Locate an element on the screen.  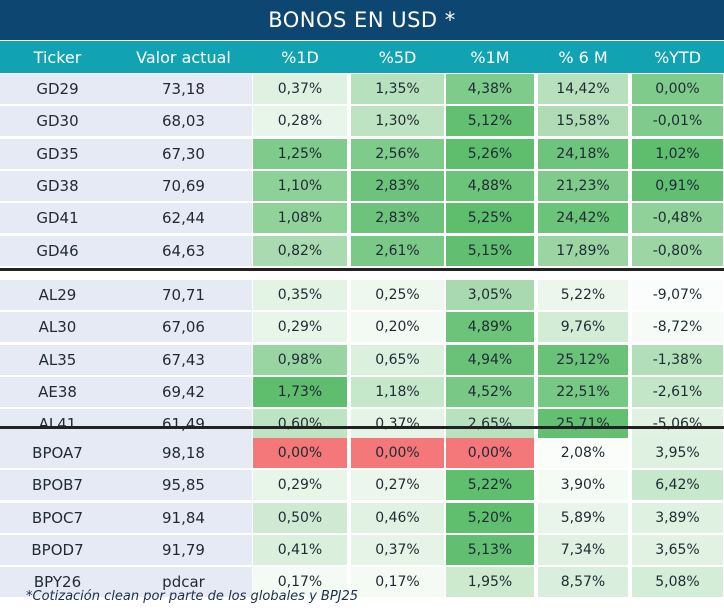
cell-6m: 14,42% is located at coordinates (583, 89).